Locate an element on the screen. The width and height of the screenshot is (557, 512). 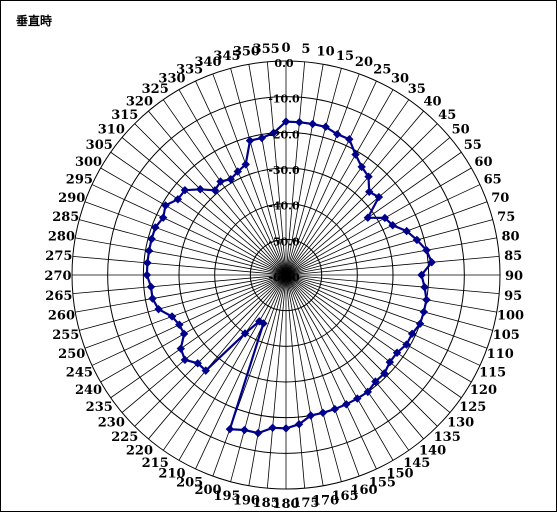
angle-tick-label: 210 is located at coordinates (171, 473).